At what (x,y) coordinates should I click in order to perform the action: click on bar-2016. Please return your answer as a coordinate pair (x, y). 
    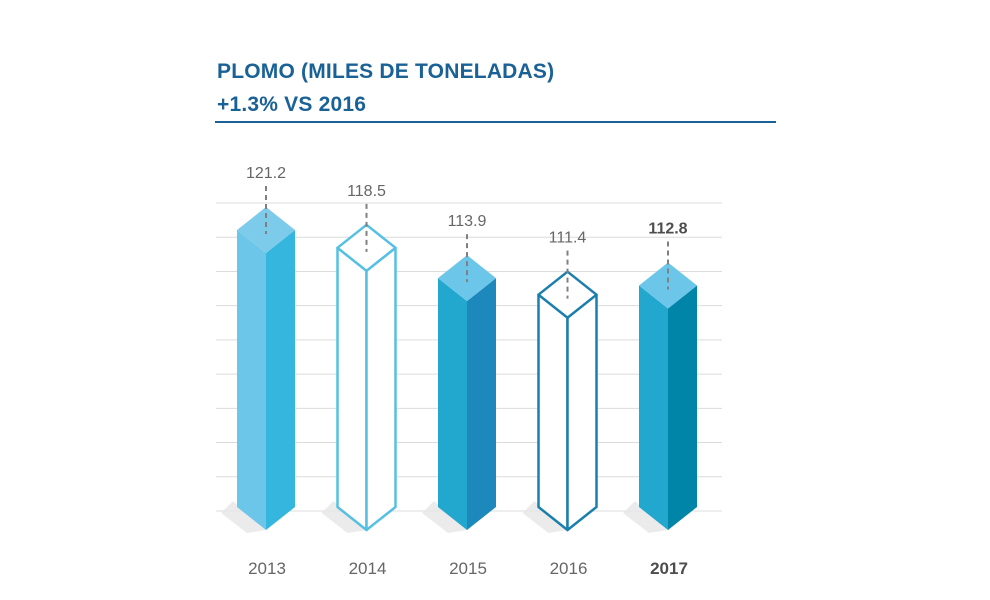
    Looking at the image, I should click on (567, 401).